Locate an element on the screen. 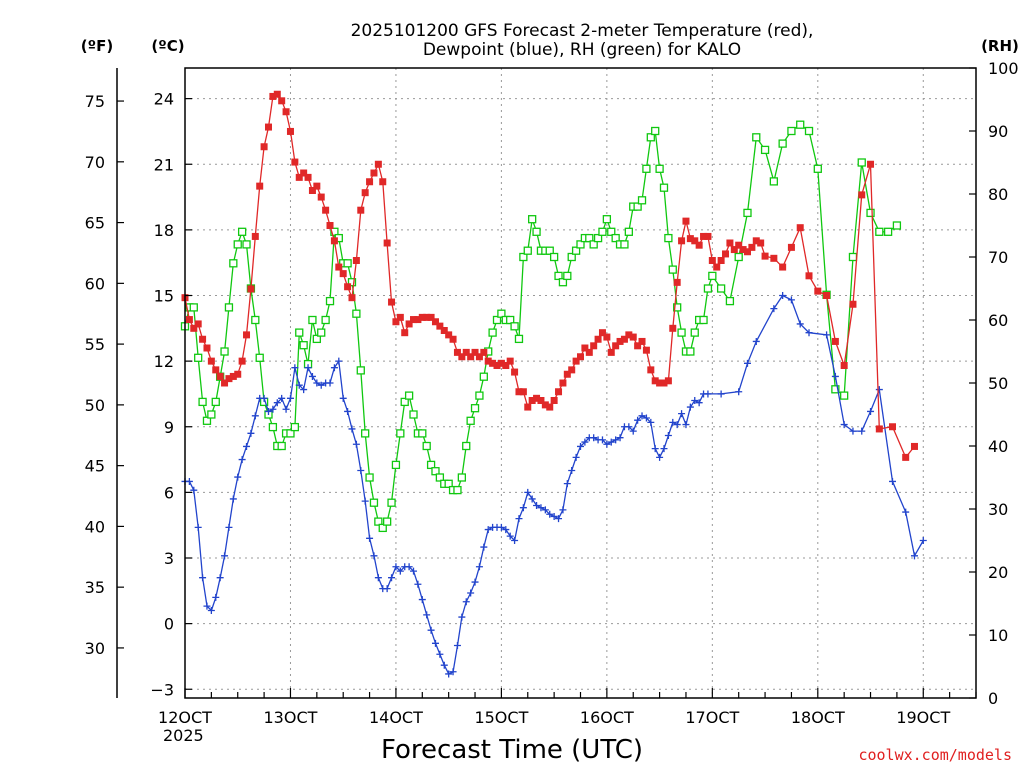 This screenshot has height=768, width=1024. rh-tick-label: 10 is located at coordinates (998, 635).